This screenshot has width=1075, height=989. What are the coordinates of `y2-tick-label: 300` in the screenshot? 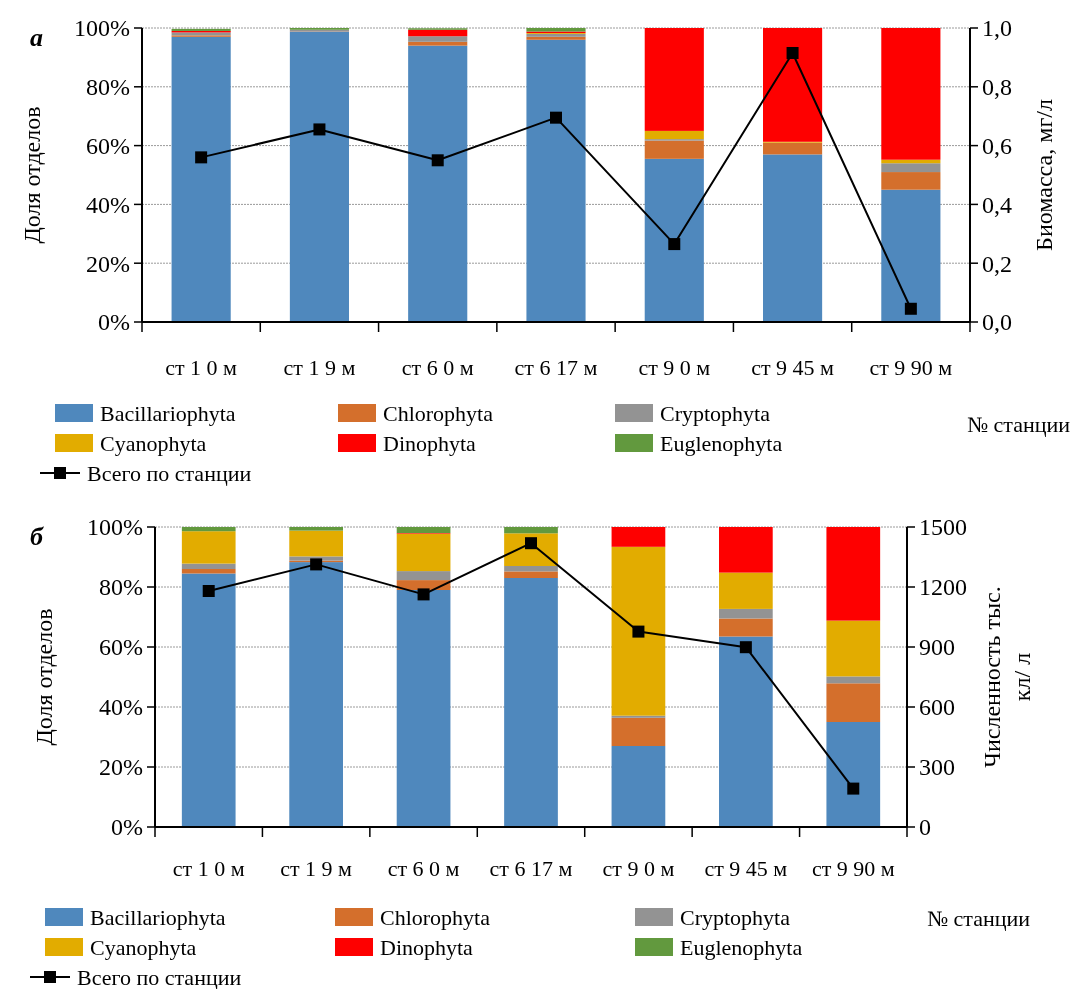 It's located at (937, 767).